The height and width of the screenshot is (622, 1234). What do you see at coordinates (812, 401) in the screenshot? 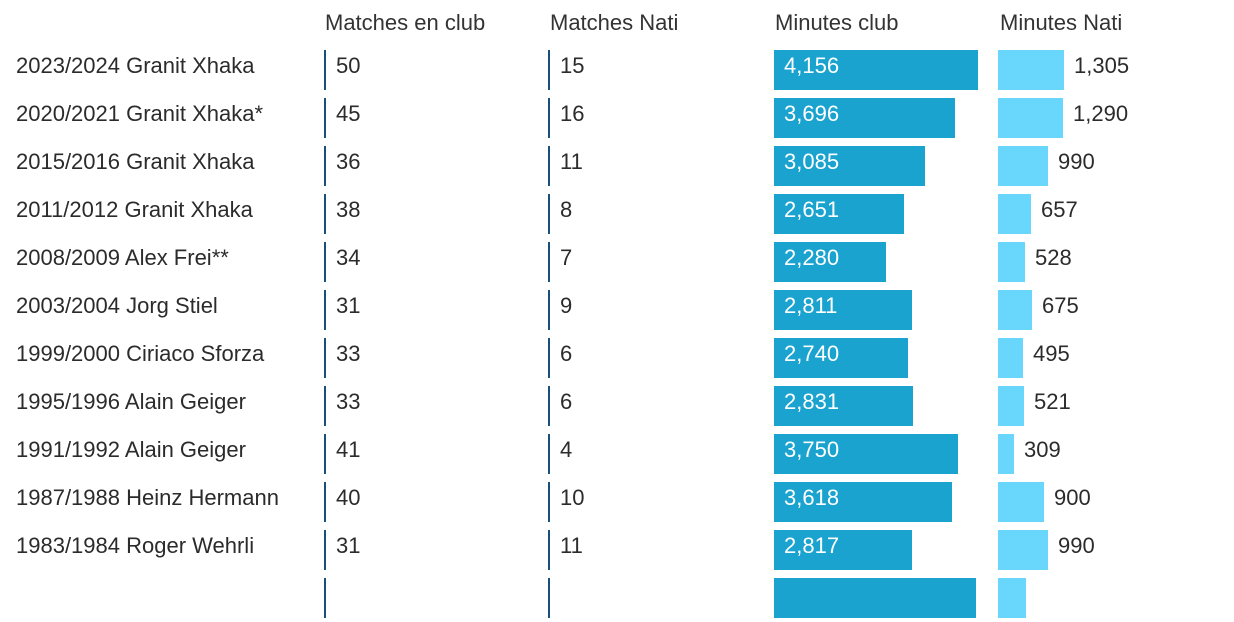
I see `minutes-club-value: 2,831` at bounding box center [812, 401].